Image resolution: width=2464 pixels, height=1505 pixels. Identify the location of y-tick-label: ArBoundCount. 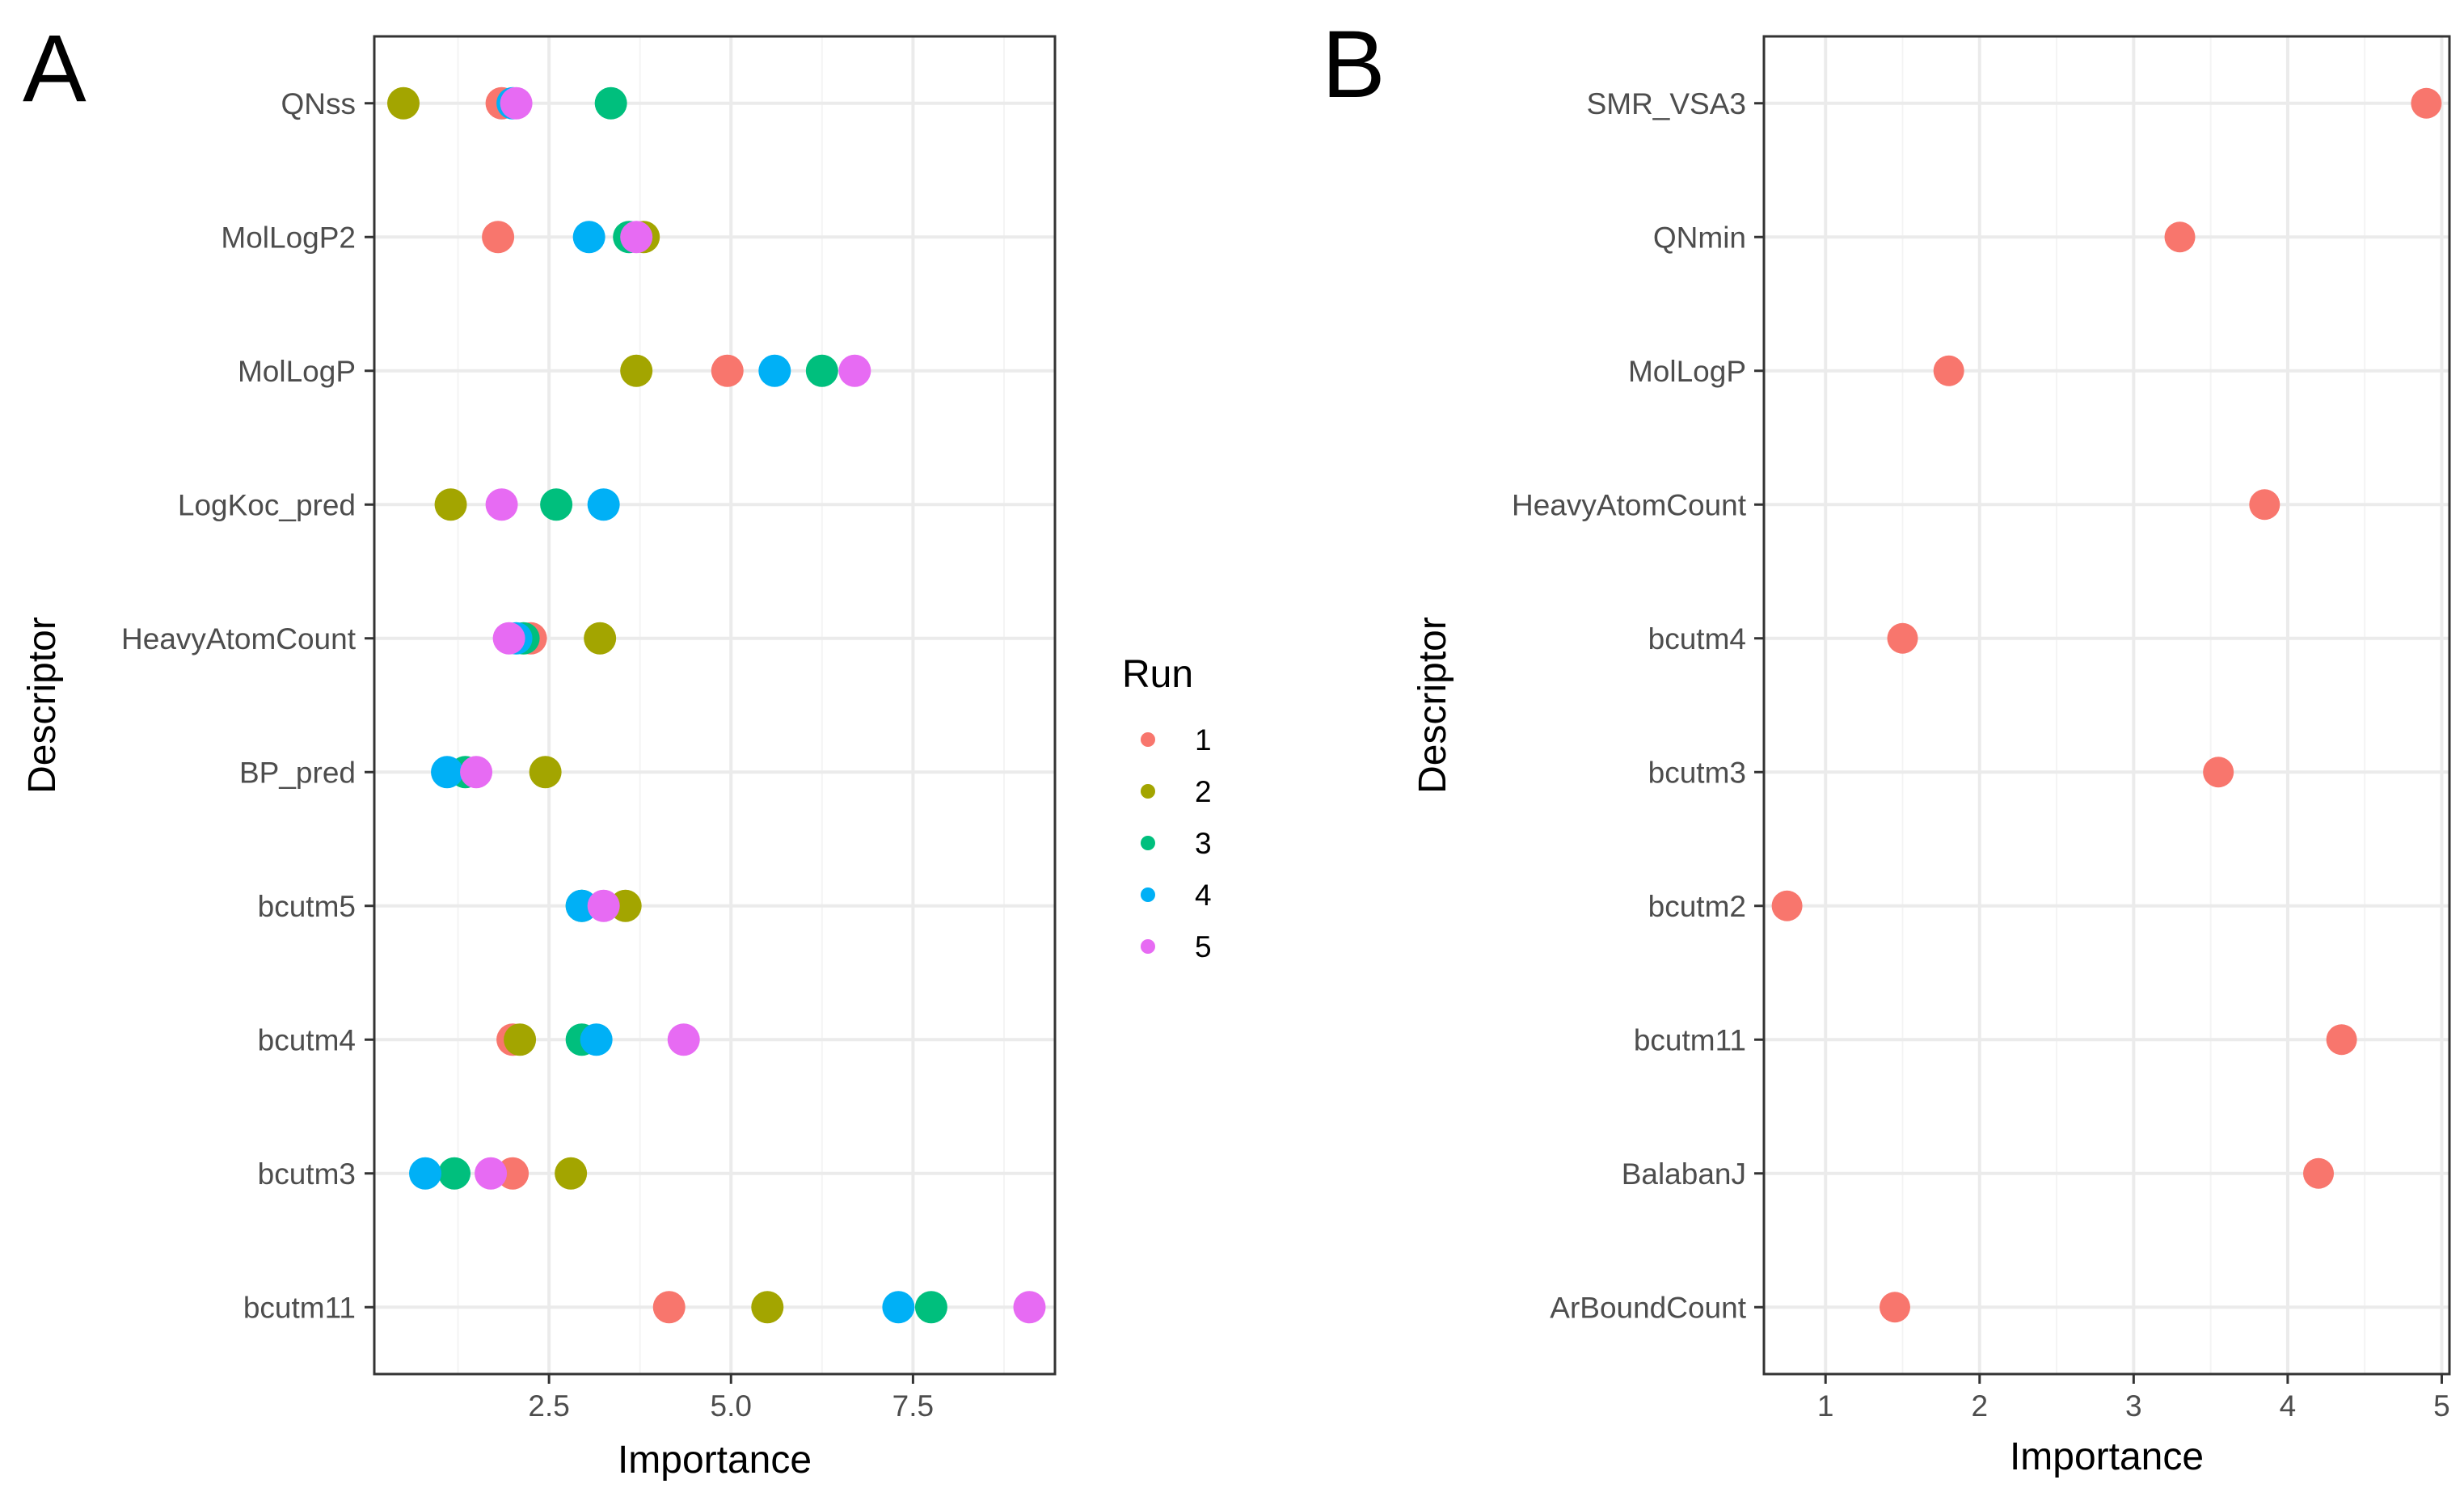
(1648, 1308).